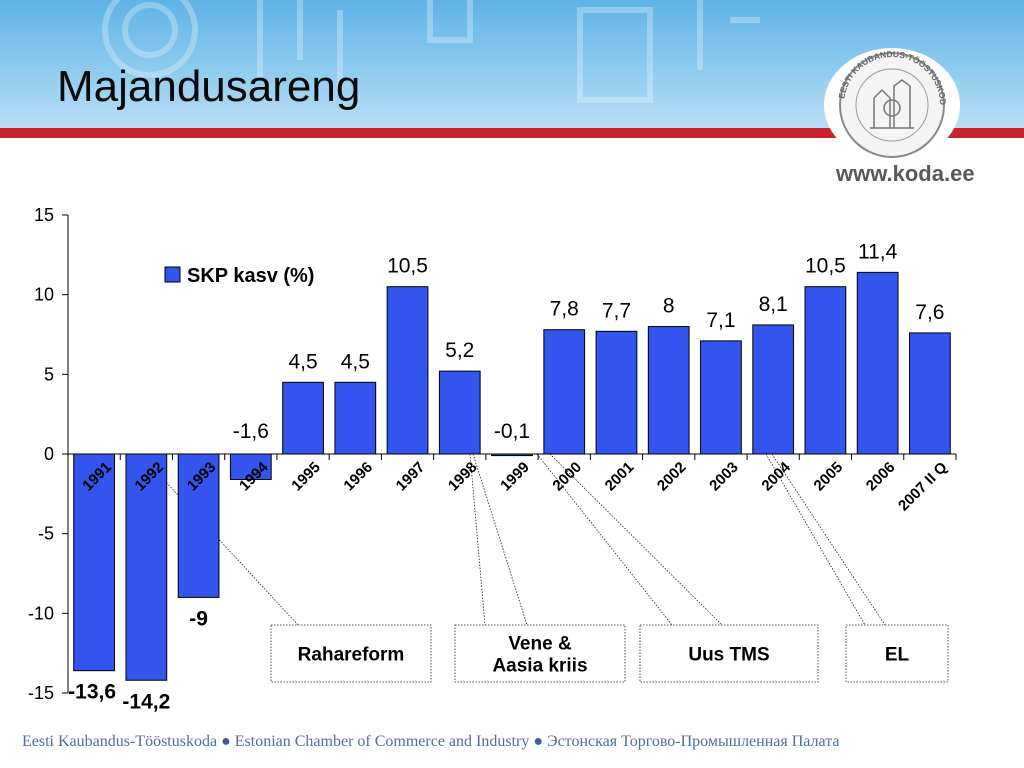 This screenshot has height=768, width=1024. What do you see at coordinates (905, 173) in the screenshot?
I see `website-url: www.koda.ee` at bounding box center [905, 173].